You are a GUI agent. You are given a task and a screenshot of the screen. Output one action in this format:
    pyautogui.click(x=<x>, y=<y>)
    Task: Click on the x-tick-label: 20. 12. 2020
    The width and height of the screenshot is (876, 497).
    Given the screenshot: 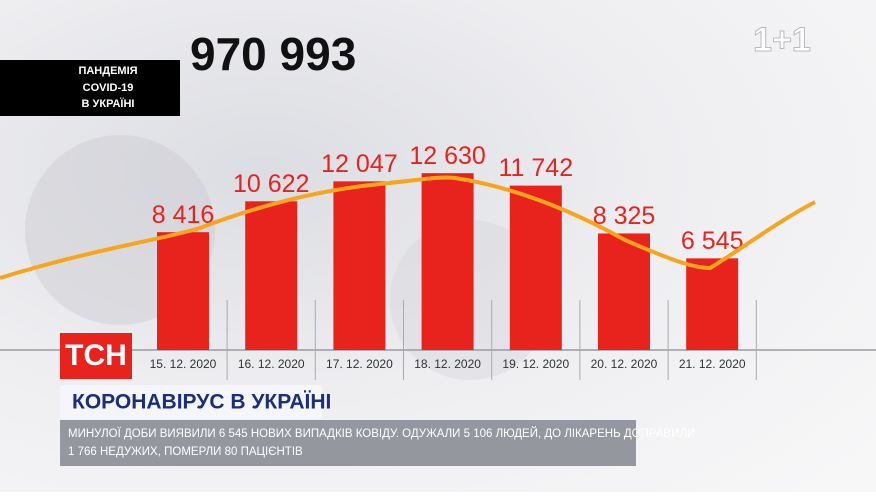 What is the action you would take?
    pyautogui.click(x=624, y=364)
    